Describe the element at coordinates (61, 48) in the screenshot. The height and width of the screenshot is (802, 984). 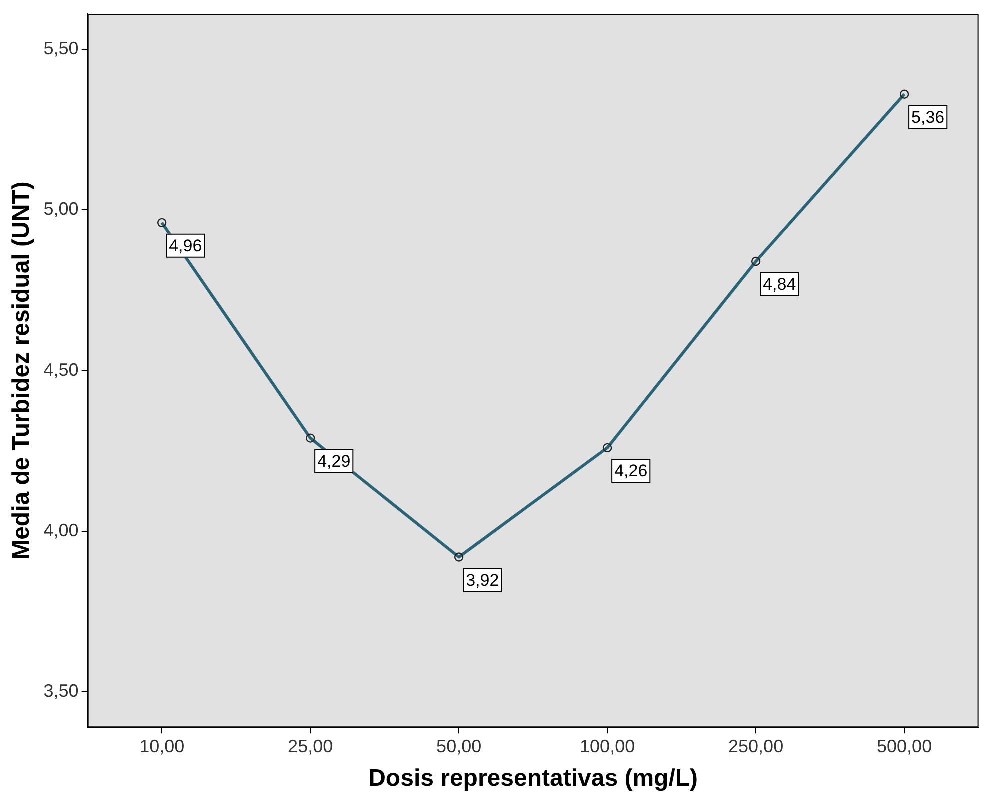
I see `y-tick-label: 5,50` at that location.